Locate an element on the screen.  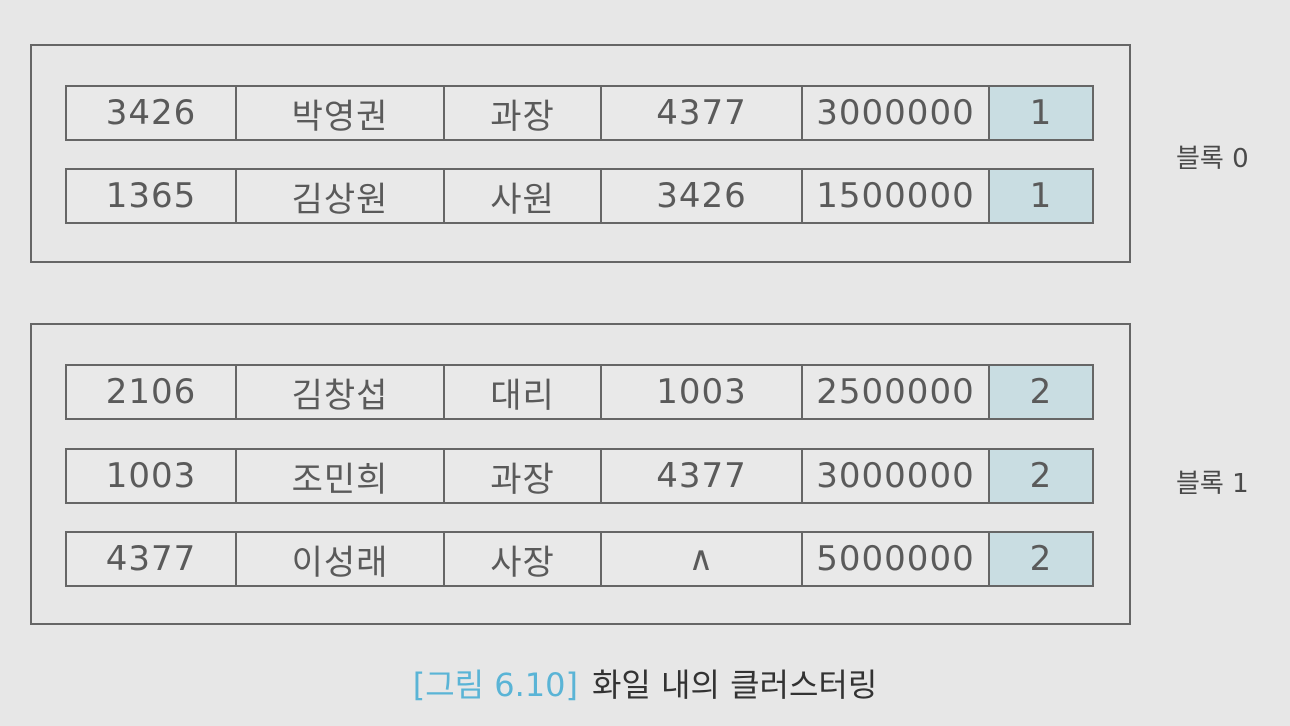
record-row: 2106 김창섭 대리 1003 2500000 2 is located at coordinates (579, 392).